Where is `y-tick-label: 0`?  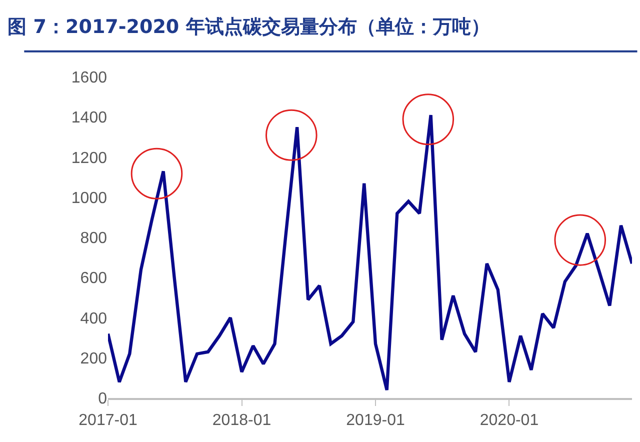
y-tick-label: 0 is located at coordinates (103, 399).